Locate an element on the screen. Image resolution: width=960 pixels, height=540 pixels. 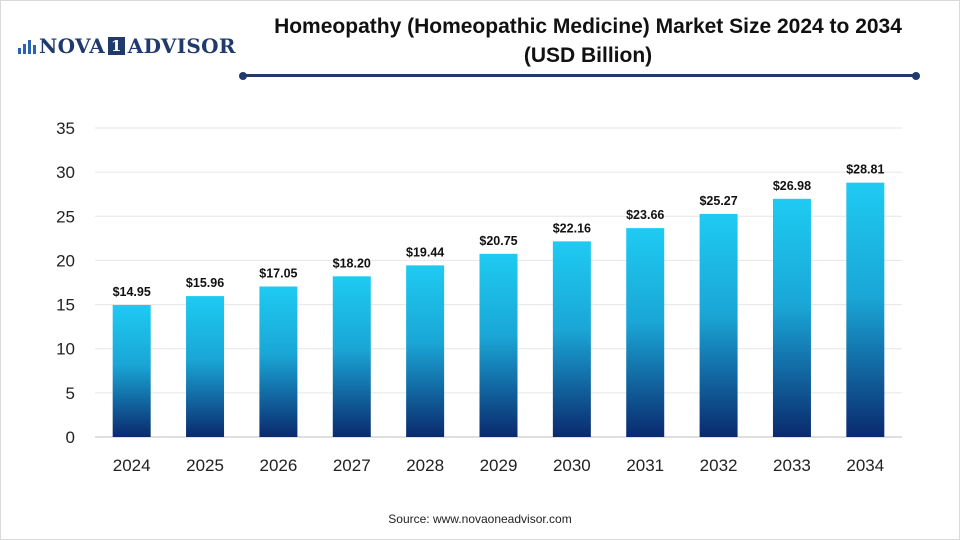
data-label: $18.20 is located at coordinates (352, 263).